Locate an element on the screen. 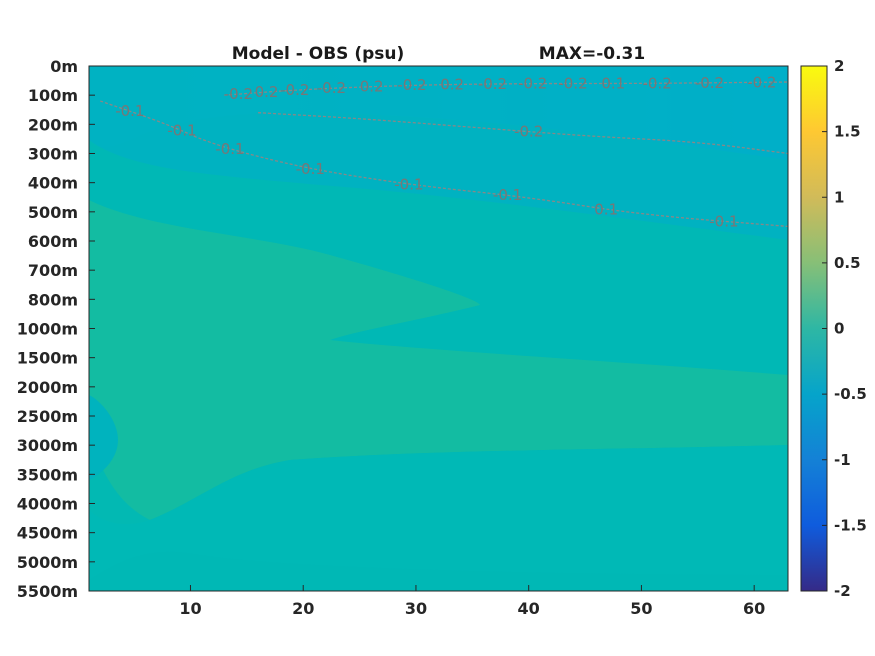 Image resolution: width=875 pixels, height=656 pixels. y-tick-label: 2500m is located at coordinates (47, 416).